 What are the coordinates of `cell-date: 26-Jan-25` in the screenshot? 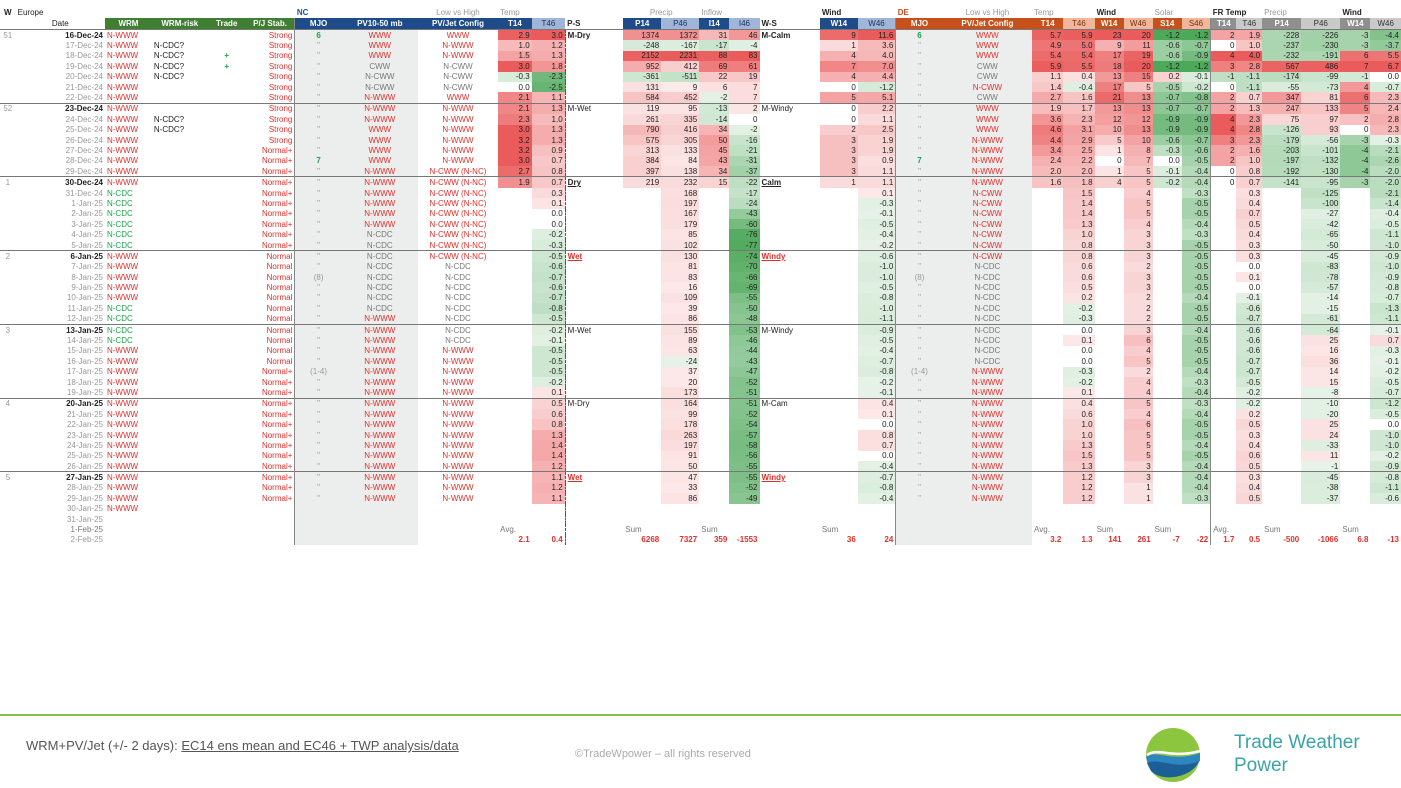 It's located at (84, 466).